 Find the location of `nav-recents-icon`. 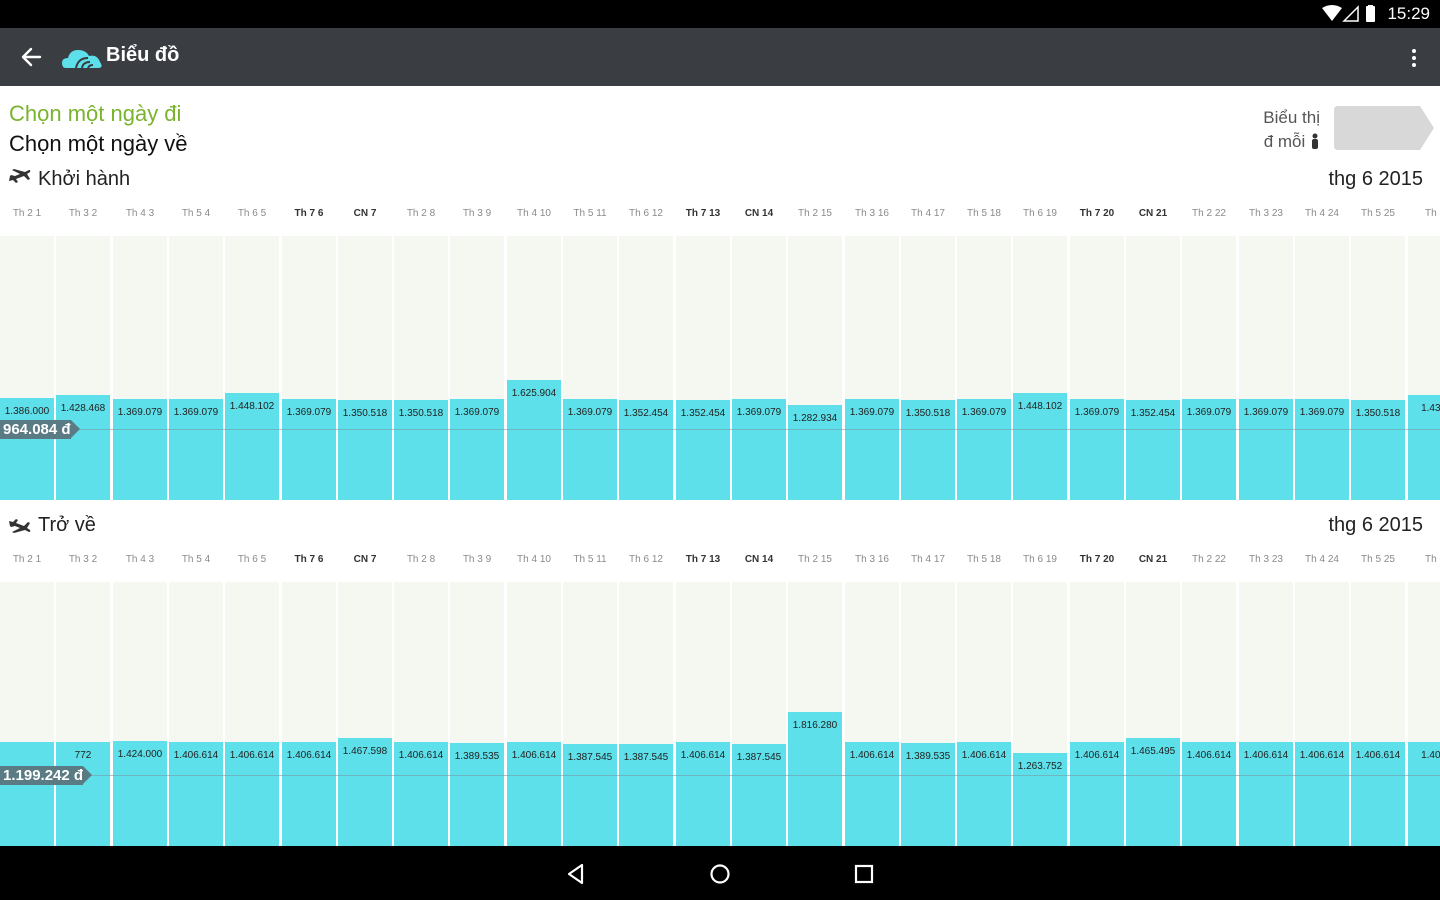

nav-recents-icon is located at coordinates (864, 874).